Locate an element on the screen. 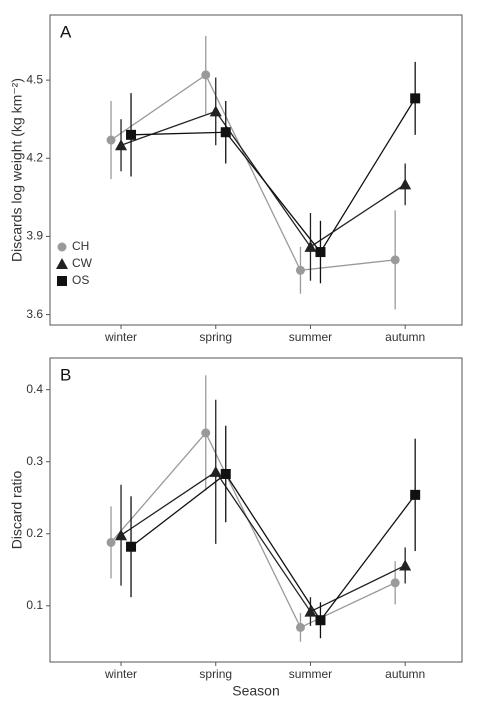  panel-label: A is located at coordinates (66, 31).